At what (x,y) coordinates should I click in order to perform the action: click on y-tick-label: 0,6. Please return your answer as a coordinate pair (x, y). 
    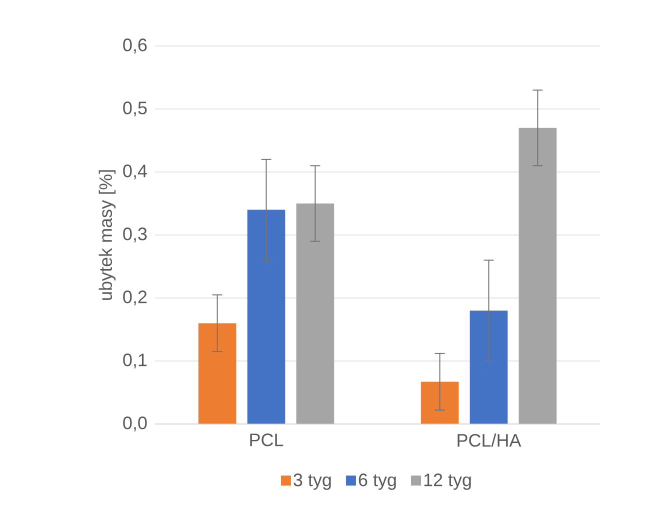
    Looking at the image, I should click on (135, 46).